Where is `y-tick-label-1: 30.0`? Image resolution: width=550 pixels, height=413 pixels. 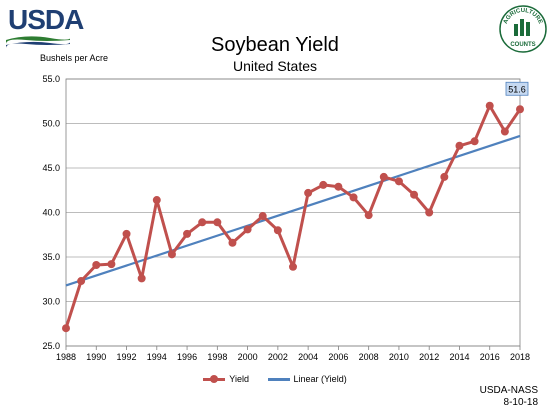 y-tick-label-1: 30.0 is located at coordinates (51, 302).